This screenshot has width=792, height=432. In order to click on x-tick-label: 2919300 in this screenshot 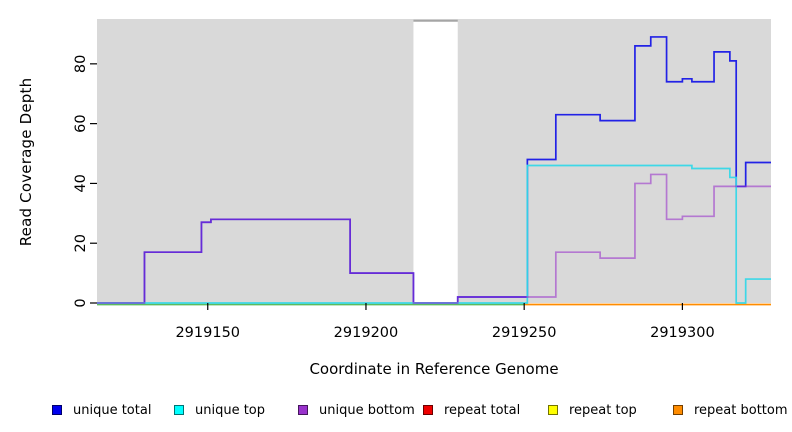, I will do `click(682, 333)`.